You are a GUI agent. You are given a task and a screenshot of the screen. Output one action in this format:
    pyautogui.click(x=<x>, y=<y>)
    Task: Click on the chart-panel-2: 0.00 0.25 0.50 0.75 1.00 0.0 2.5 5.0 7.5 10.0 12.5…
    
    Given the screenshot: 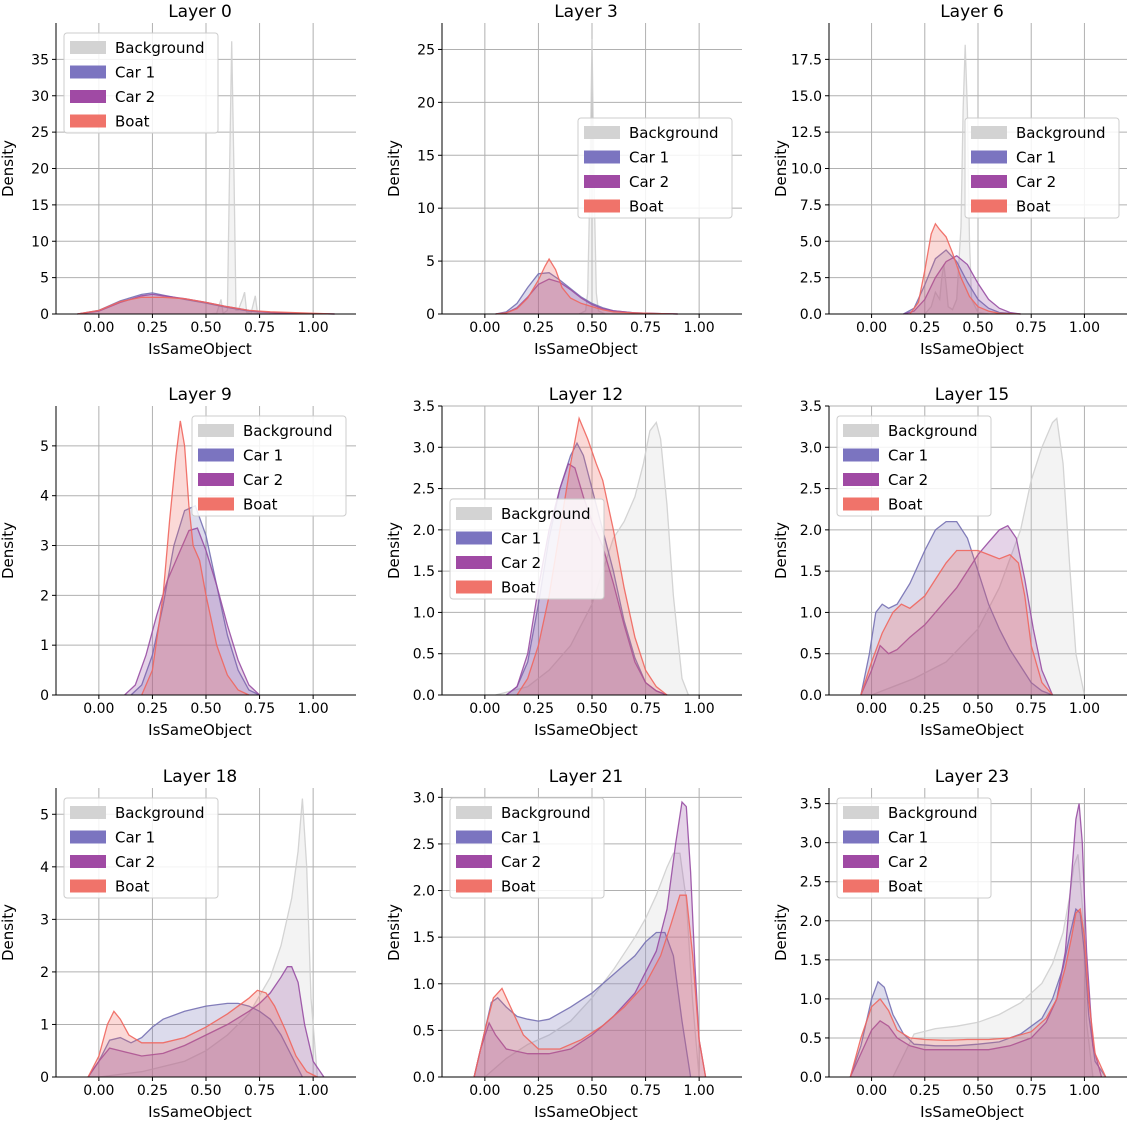 What is the action you would take?
    pyautogui.click(x=949, y=180)
    